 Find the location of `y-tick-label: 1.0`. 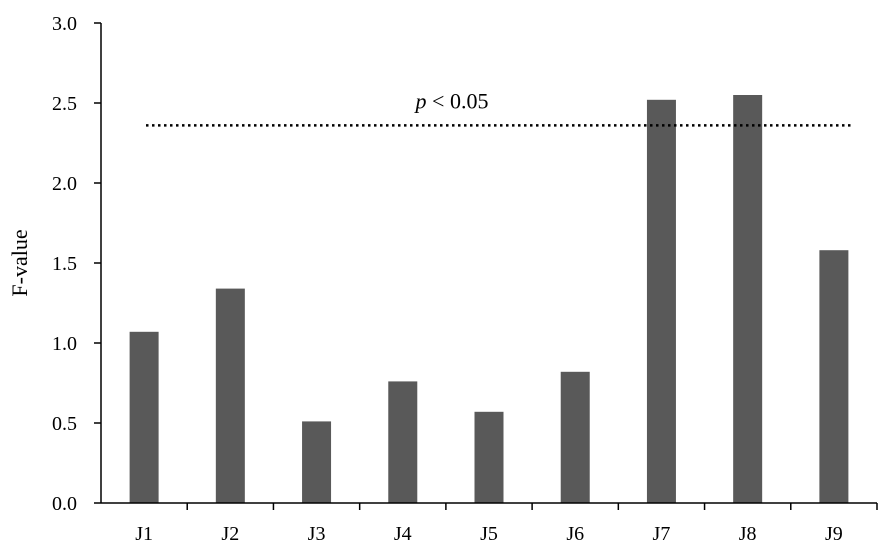

y-tick-label: 1.0 is located at coordinates (64, 344).